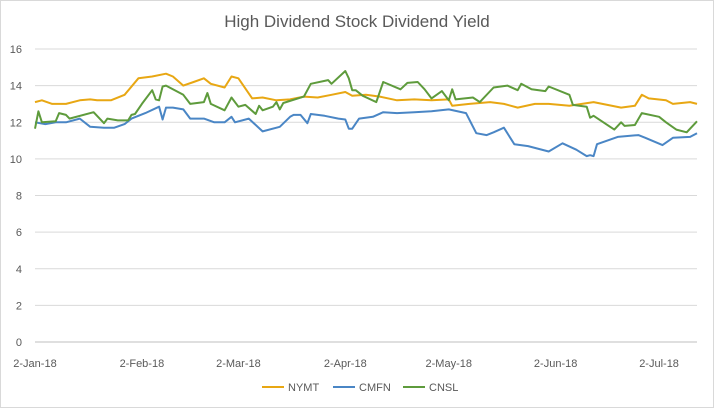 The image size is (714, 408). I want to click on y-tick-label: 14, so click(16, 87).